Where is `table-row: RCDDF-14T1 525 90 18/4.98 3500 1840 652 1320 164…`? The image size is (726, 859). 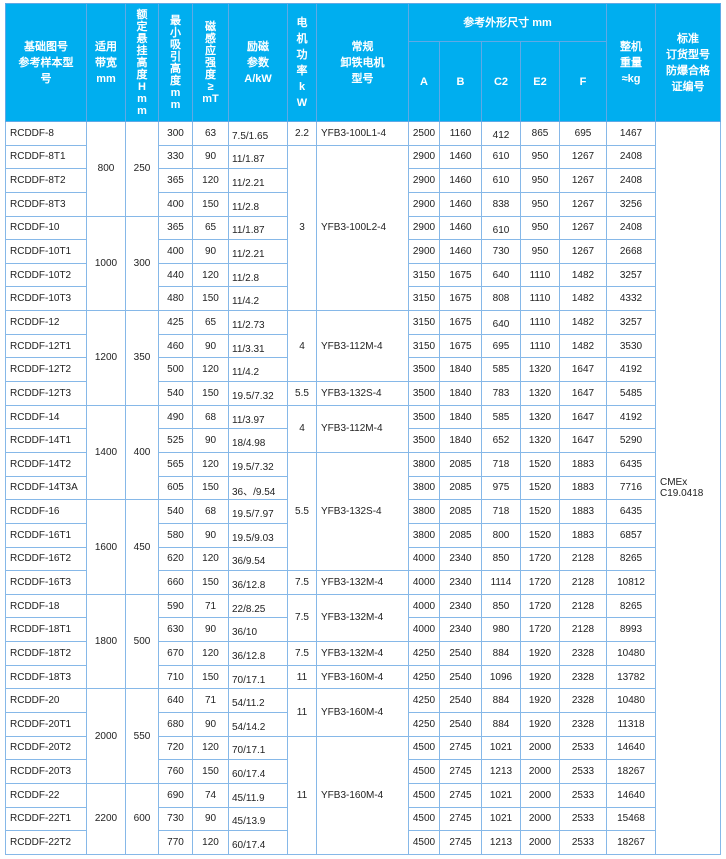
table-row: RCDDF-14T1 525 90 18/4.98 3500 1840 652 1320 164… is located at coordinates (363, 440).